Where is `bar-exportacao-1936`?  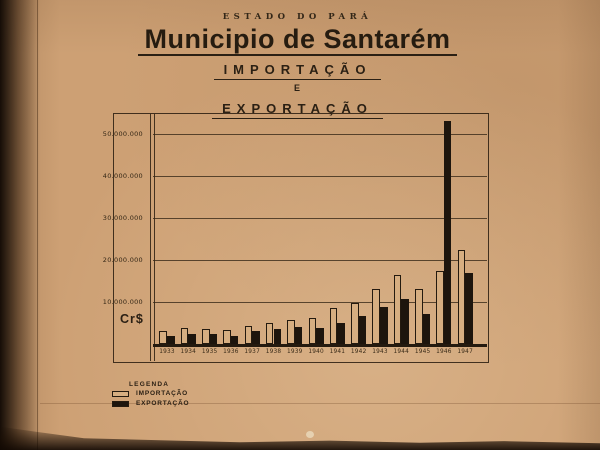
bar-exportacao-1936 is located at coordinates (234, 339).